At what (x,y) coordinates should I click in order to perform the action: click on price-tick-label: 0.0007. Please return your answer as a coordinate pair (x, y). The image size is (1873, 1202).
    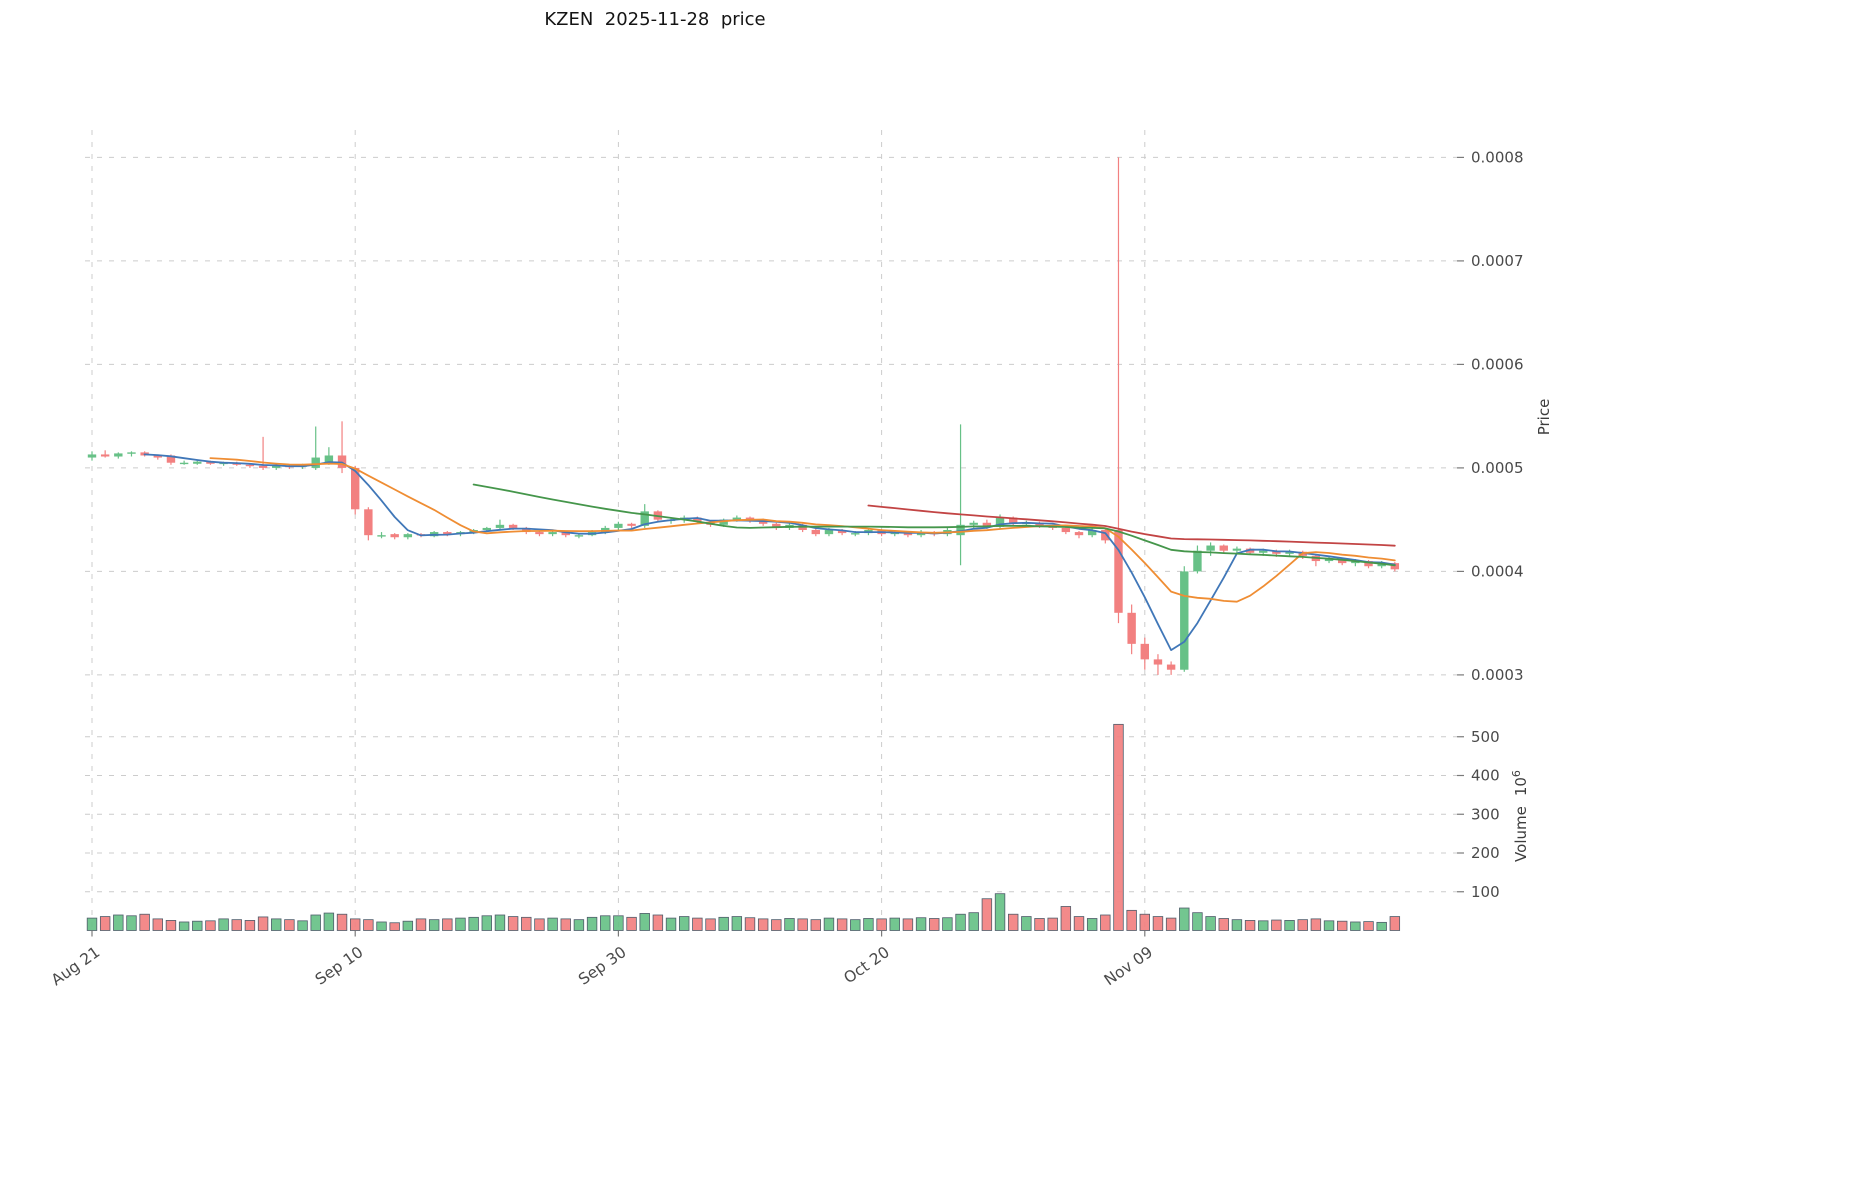
    Looking at the image, I should click on (1497, 261).